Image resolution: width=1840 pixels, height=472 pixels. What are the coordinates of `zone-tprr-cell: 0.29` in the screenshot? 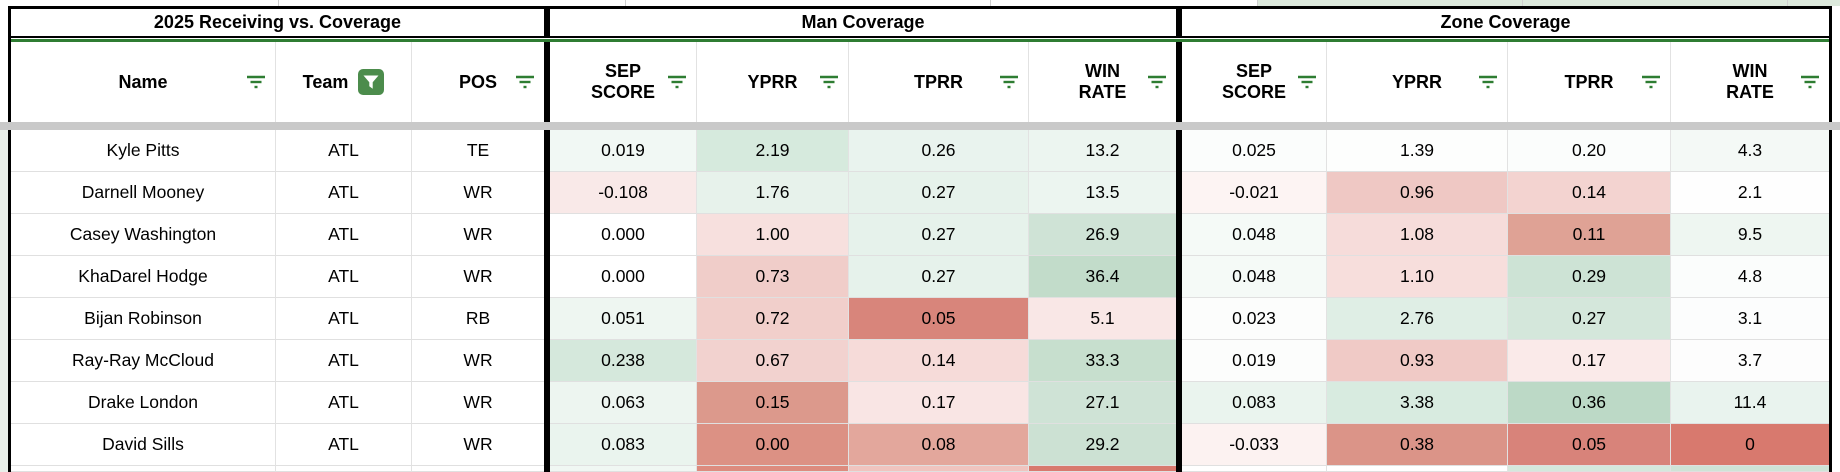 It's located at (1589, 277).